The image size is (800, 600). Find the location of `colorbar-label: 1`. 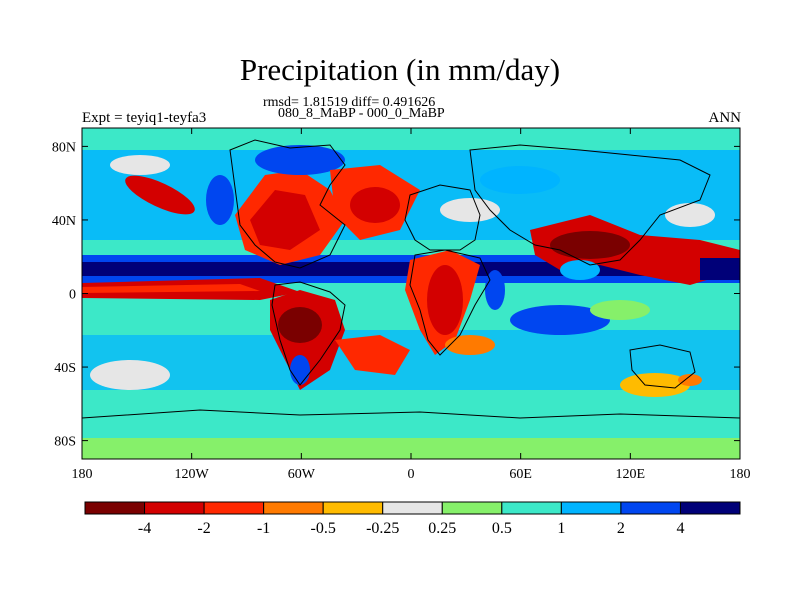

colorbar-label: 1 is located at coordinates (561, 528).